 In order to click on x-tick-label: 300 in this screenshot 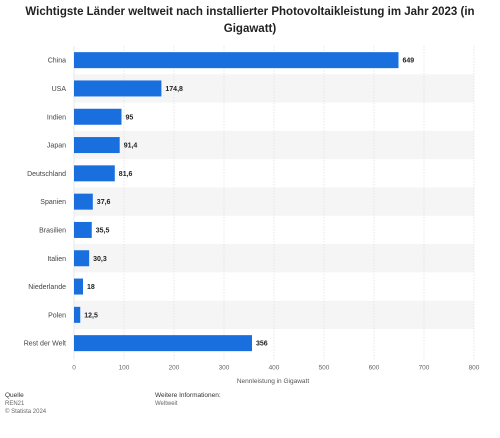, I will do `click(224, 367)`.